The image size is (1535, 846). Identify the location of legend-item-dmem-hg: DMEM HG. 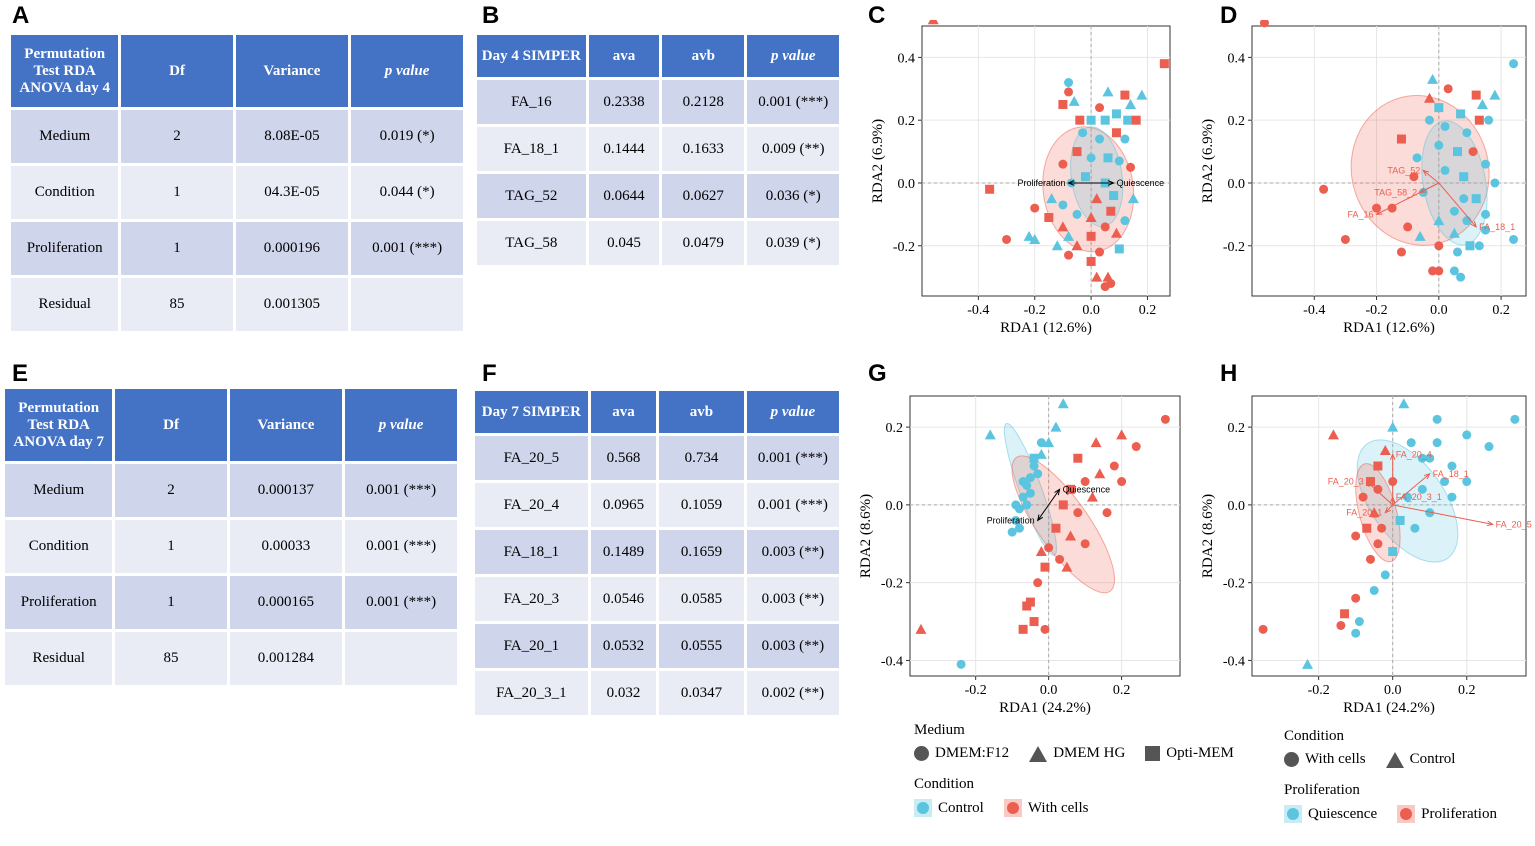
(1077, 753).